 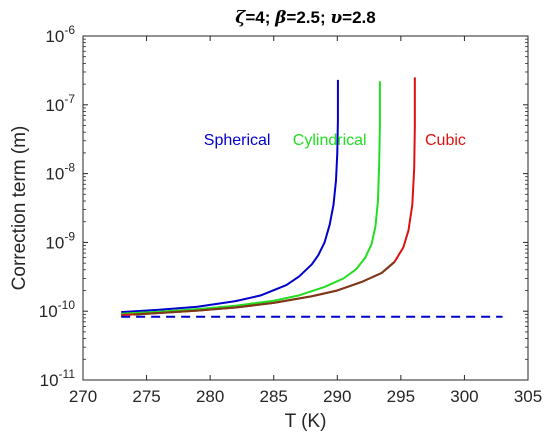 I want to click on x-tick-label: 275, so click(x=146, y=396).